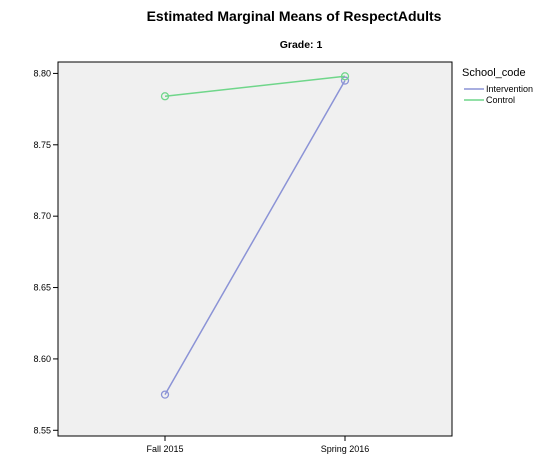 This screenshot has width=552, height=466. Describe the element at coordinates (509, 89) in the screenshot. I see `legend-label-intervention: Intervention` at that location.